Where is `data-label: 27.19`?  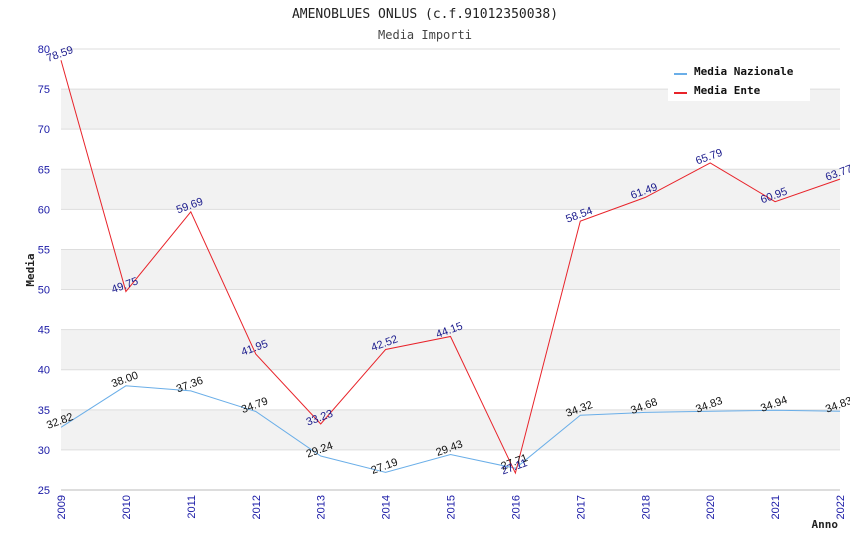 data-label: 27.19 is located at coordinates (385, 466).